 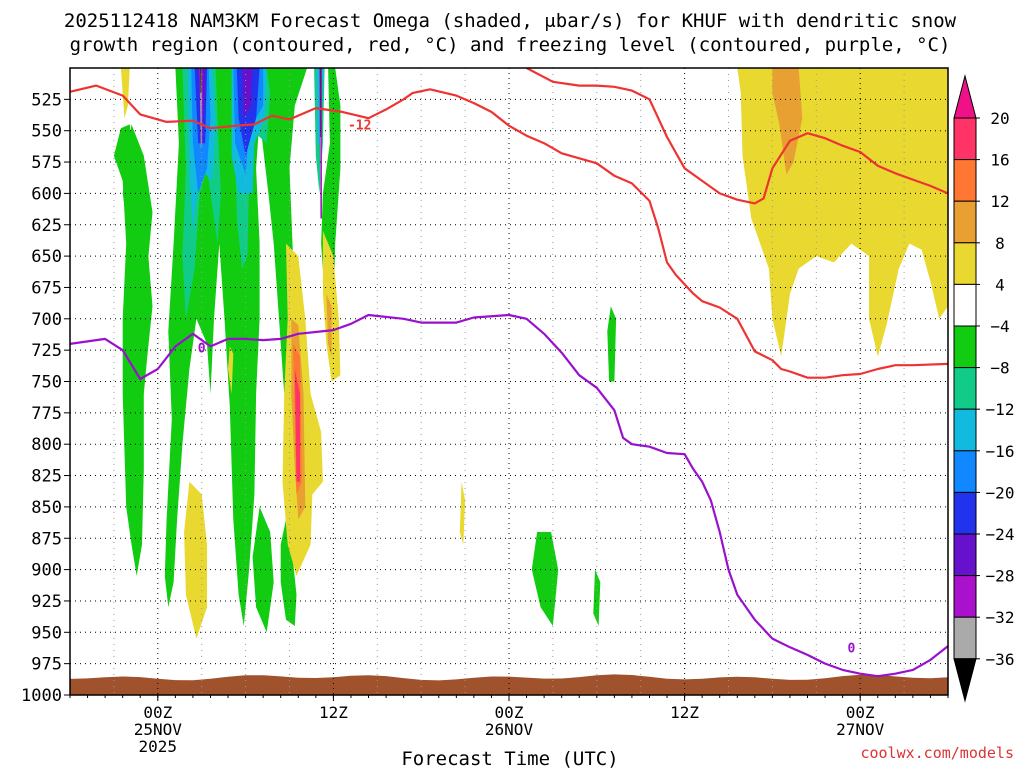 What do you see at coordinates (1000, 284) in the screenshot?
I see `colorbar-label: 4` at bounding box center [1000, 284].